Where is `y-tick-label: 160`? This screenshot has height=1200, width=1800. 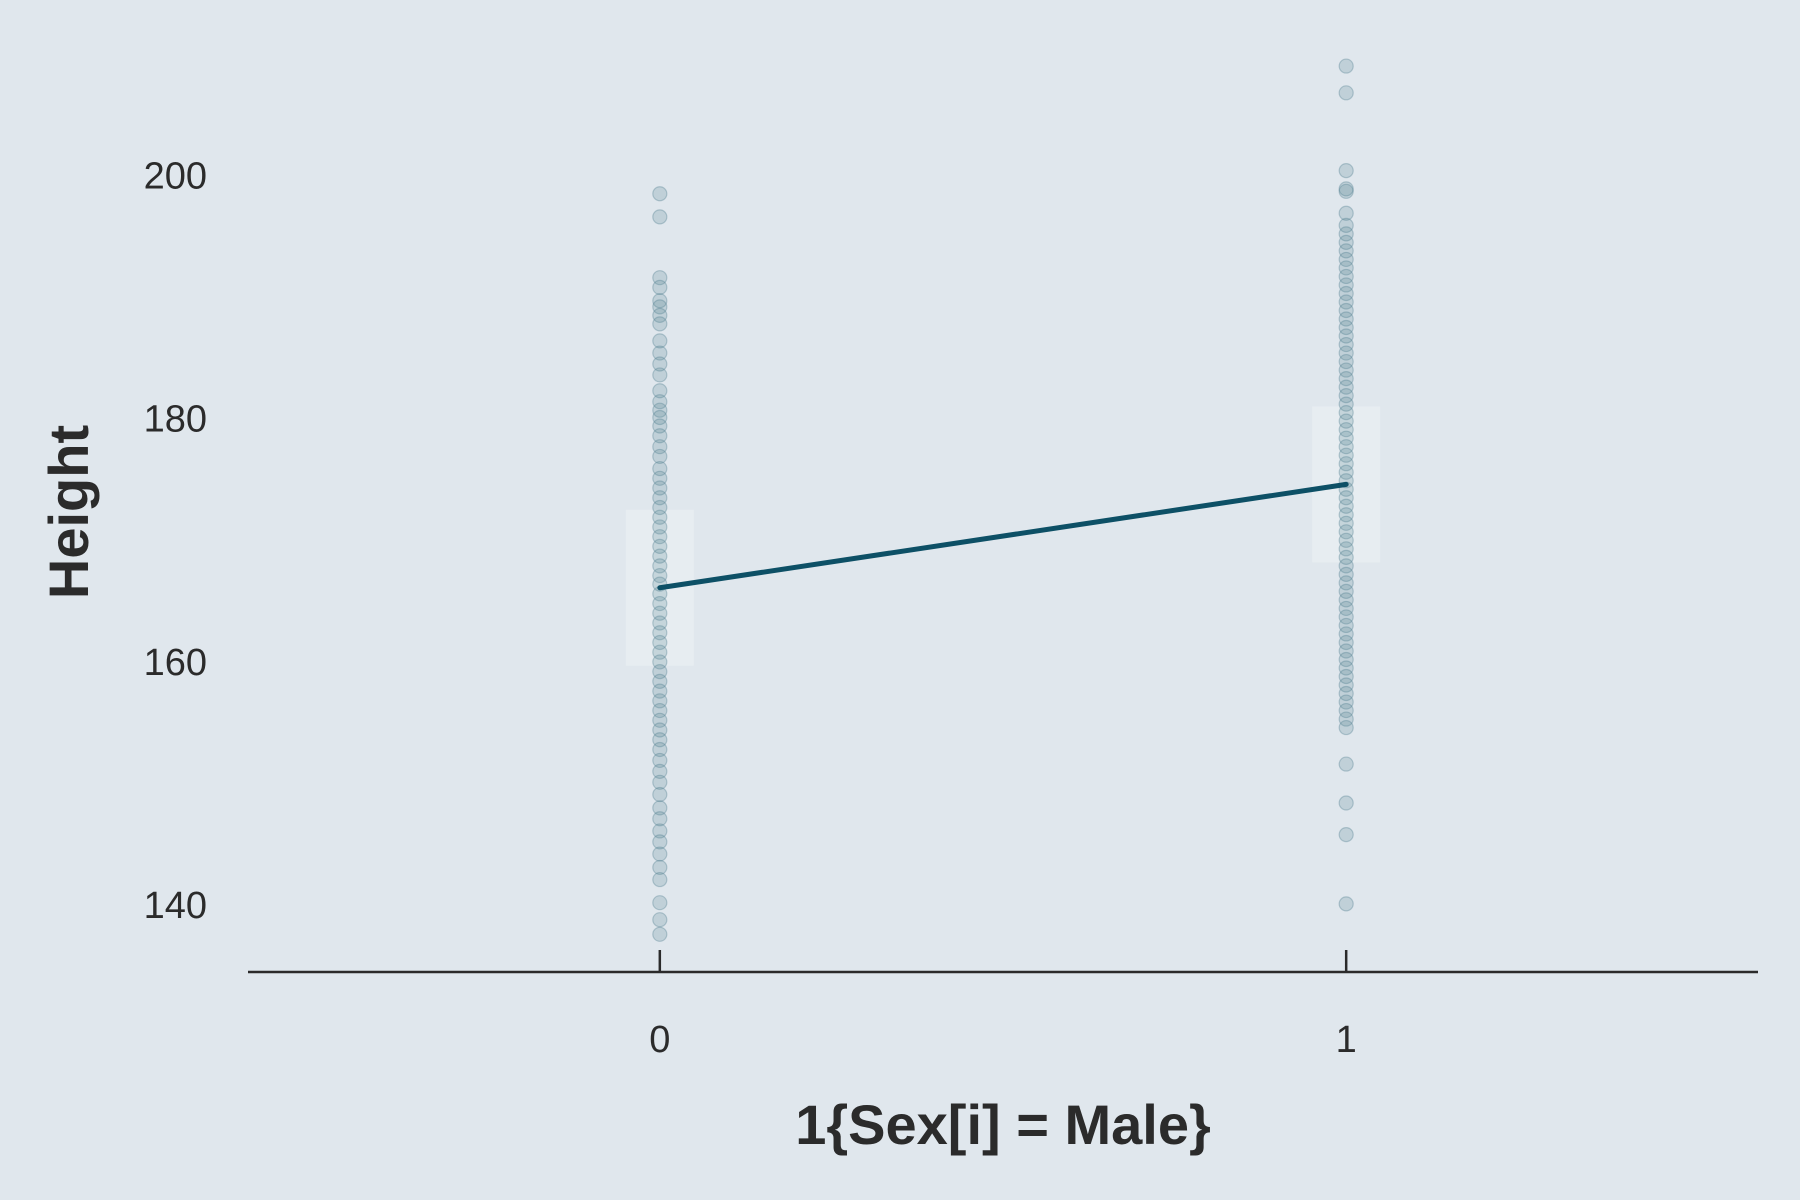
y-tick-label: 160 is located at coordinates (175, 663).